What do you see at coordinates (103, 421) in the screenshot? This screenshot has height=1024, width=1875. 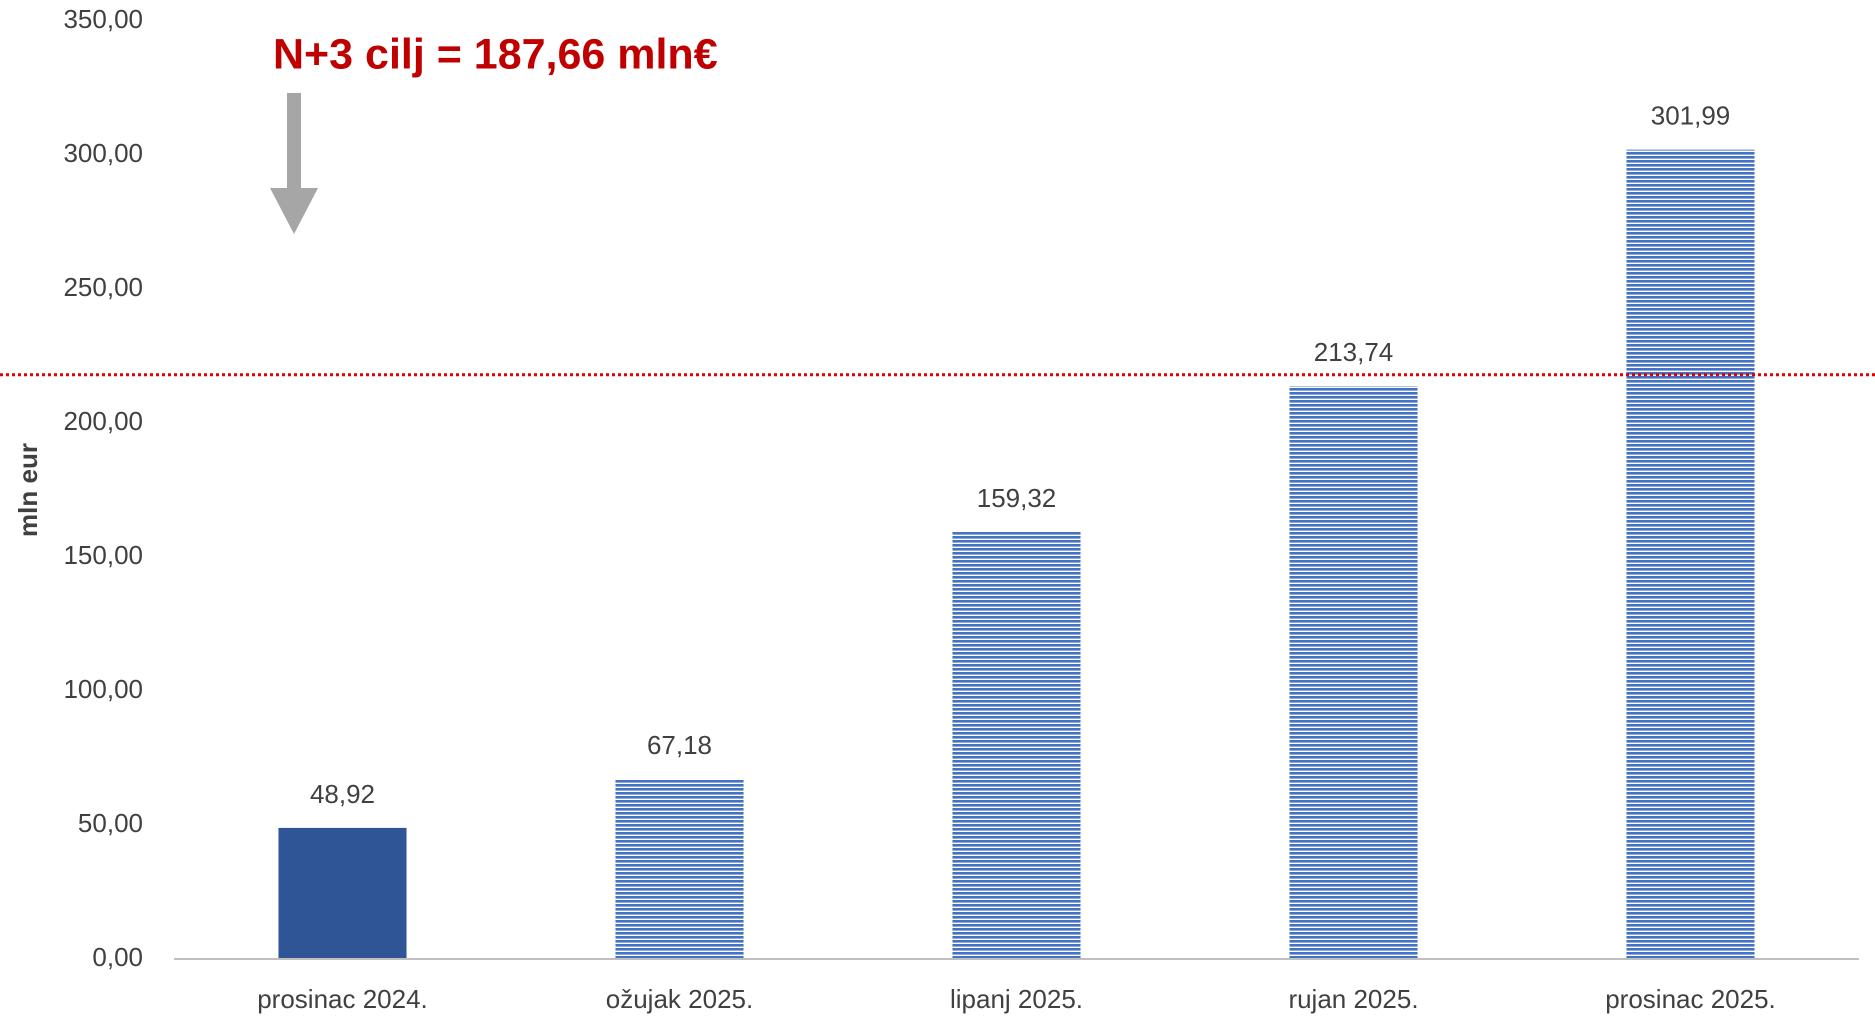 I see `y-tick-label: 200,00` at bounding box center [103, 421].